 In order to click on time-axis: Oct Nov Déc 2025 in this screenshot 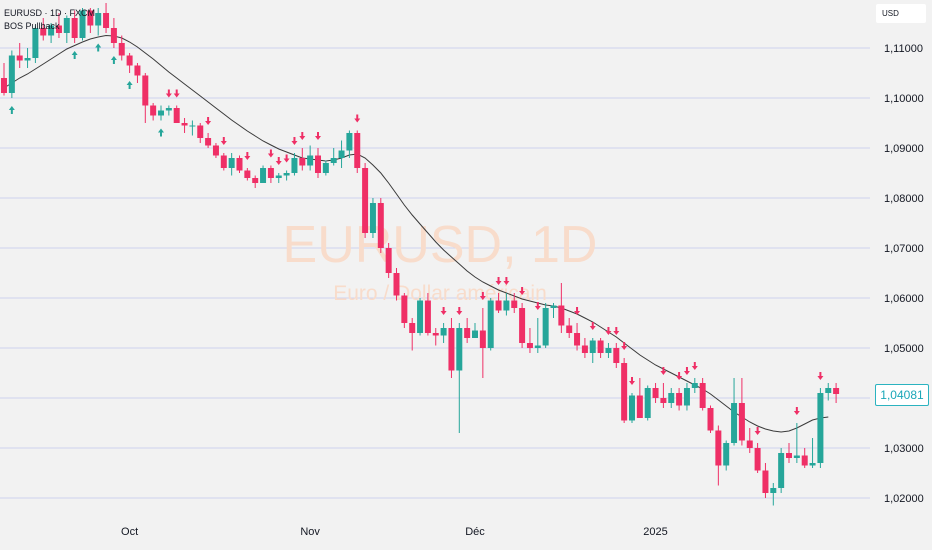, I will do `click(394, 532)`.